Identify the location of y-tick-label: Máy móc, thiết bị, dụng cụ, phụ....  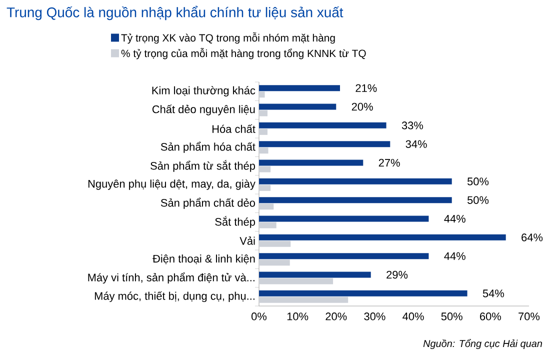
(174, 296).